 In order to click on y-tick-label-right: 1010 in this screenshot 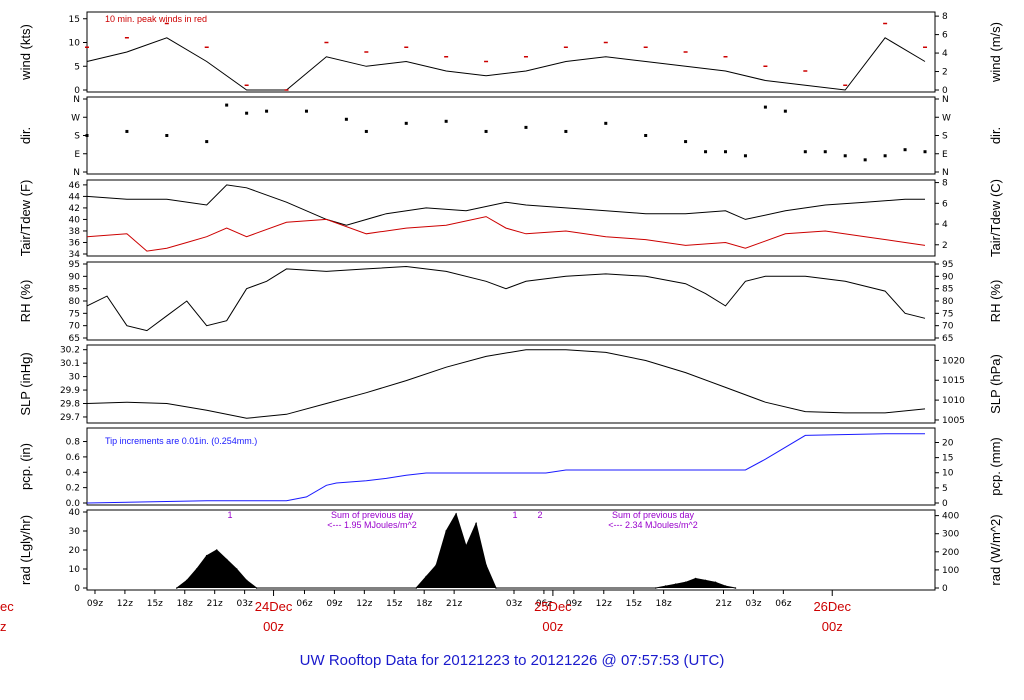, I will do `click(953, 401)`.